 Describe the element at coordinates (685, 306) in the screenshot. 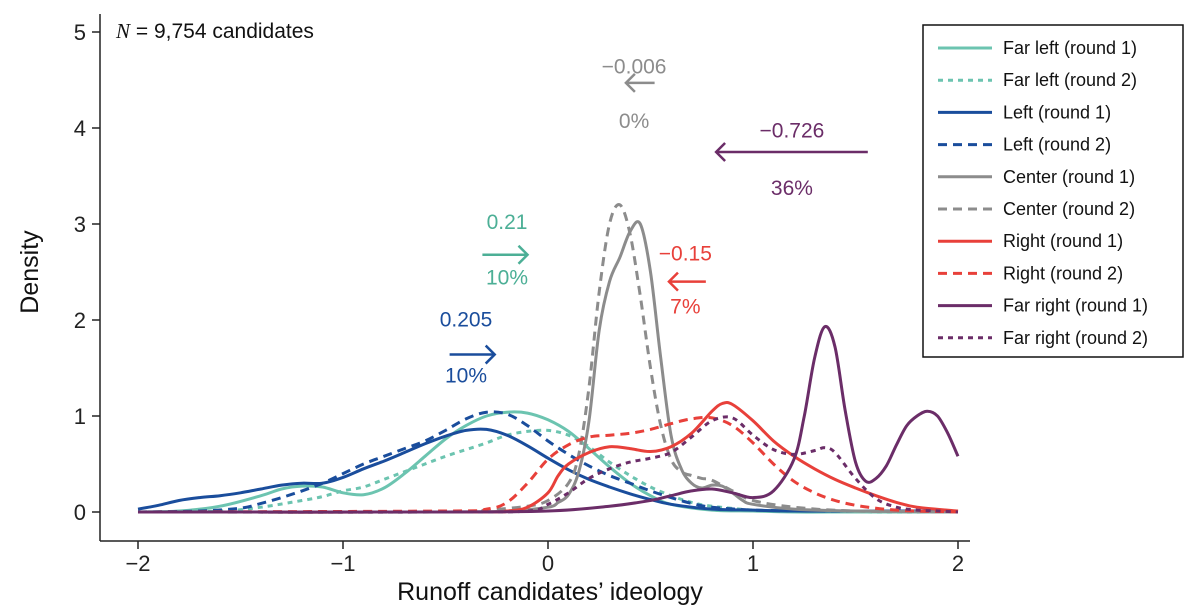

I see `annotation-percent: 7%` at that location.